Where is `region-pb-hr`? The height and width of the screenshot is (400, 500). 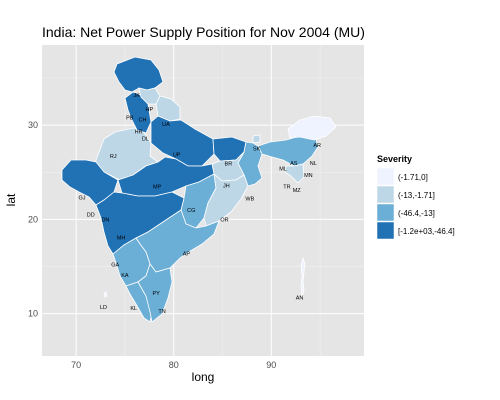 region-pb-hr is located at coordinates (138, 112).